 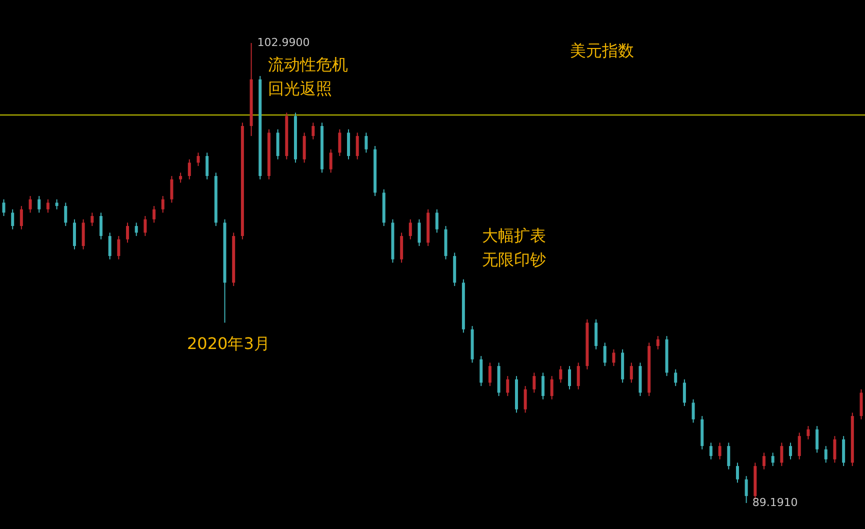 What do you see at coordinates (602, 50) in the screenshot?
I see `chart-title: 美元指数` at bounding box center [602, 50].